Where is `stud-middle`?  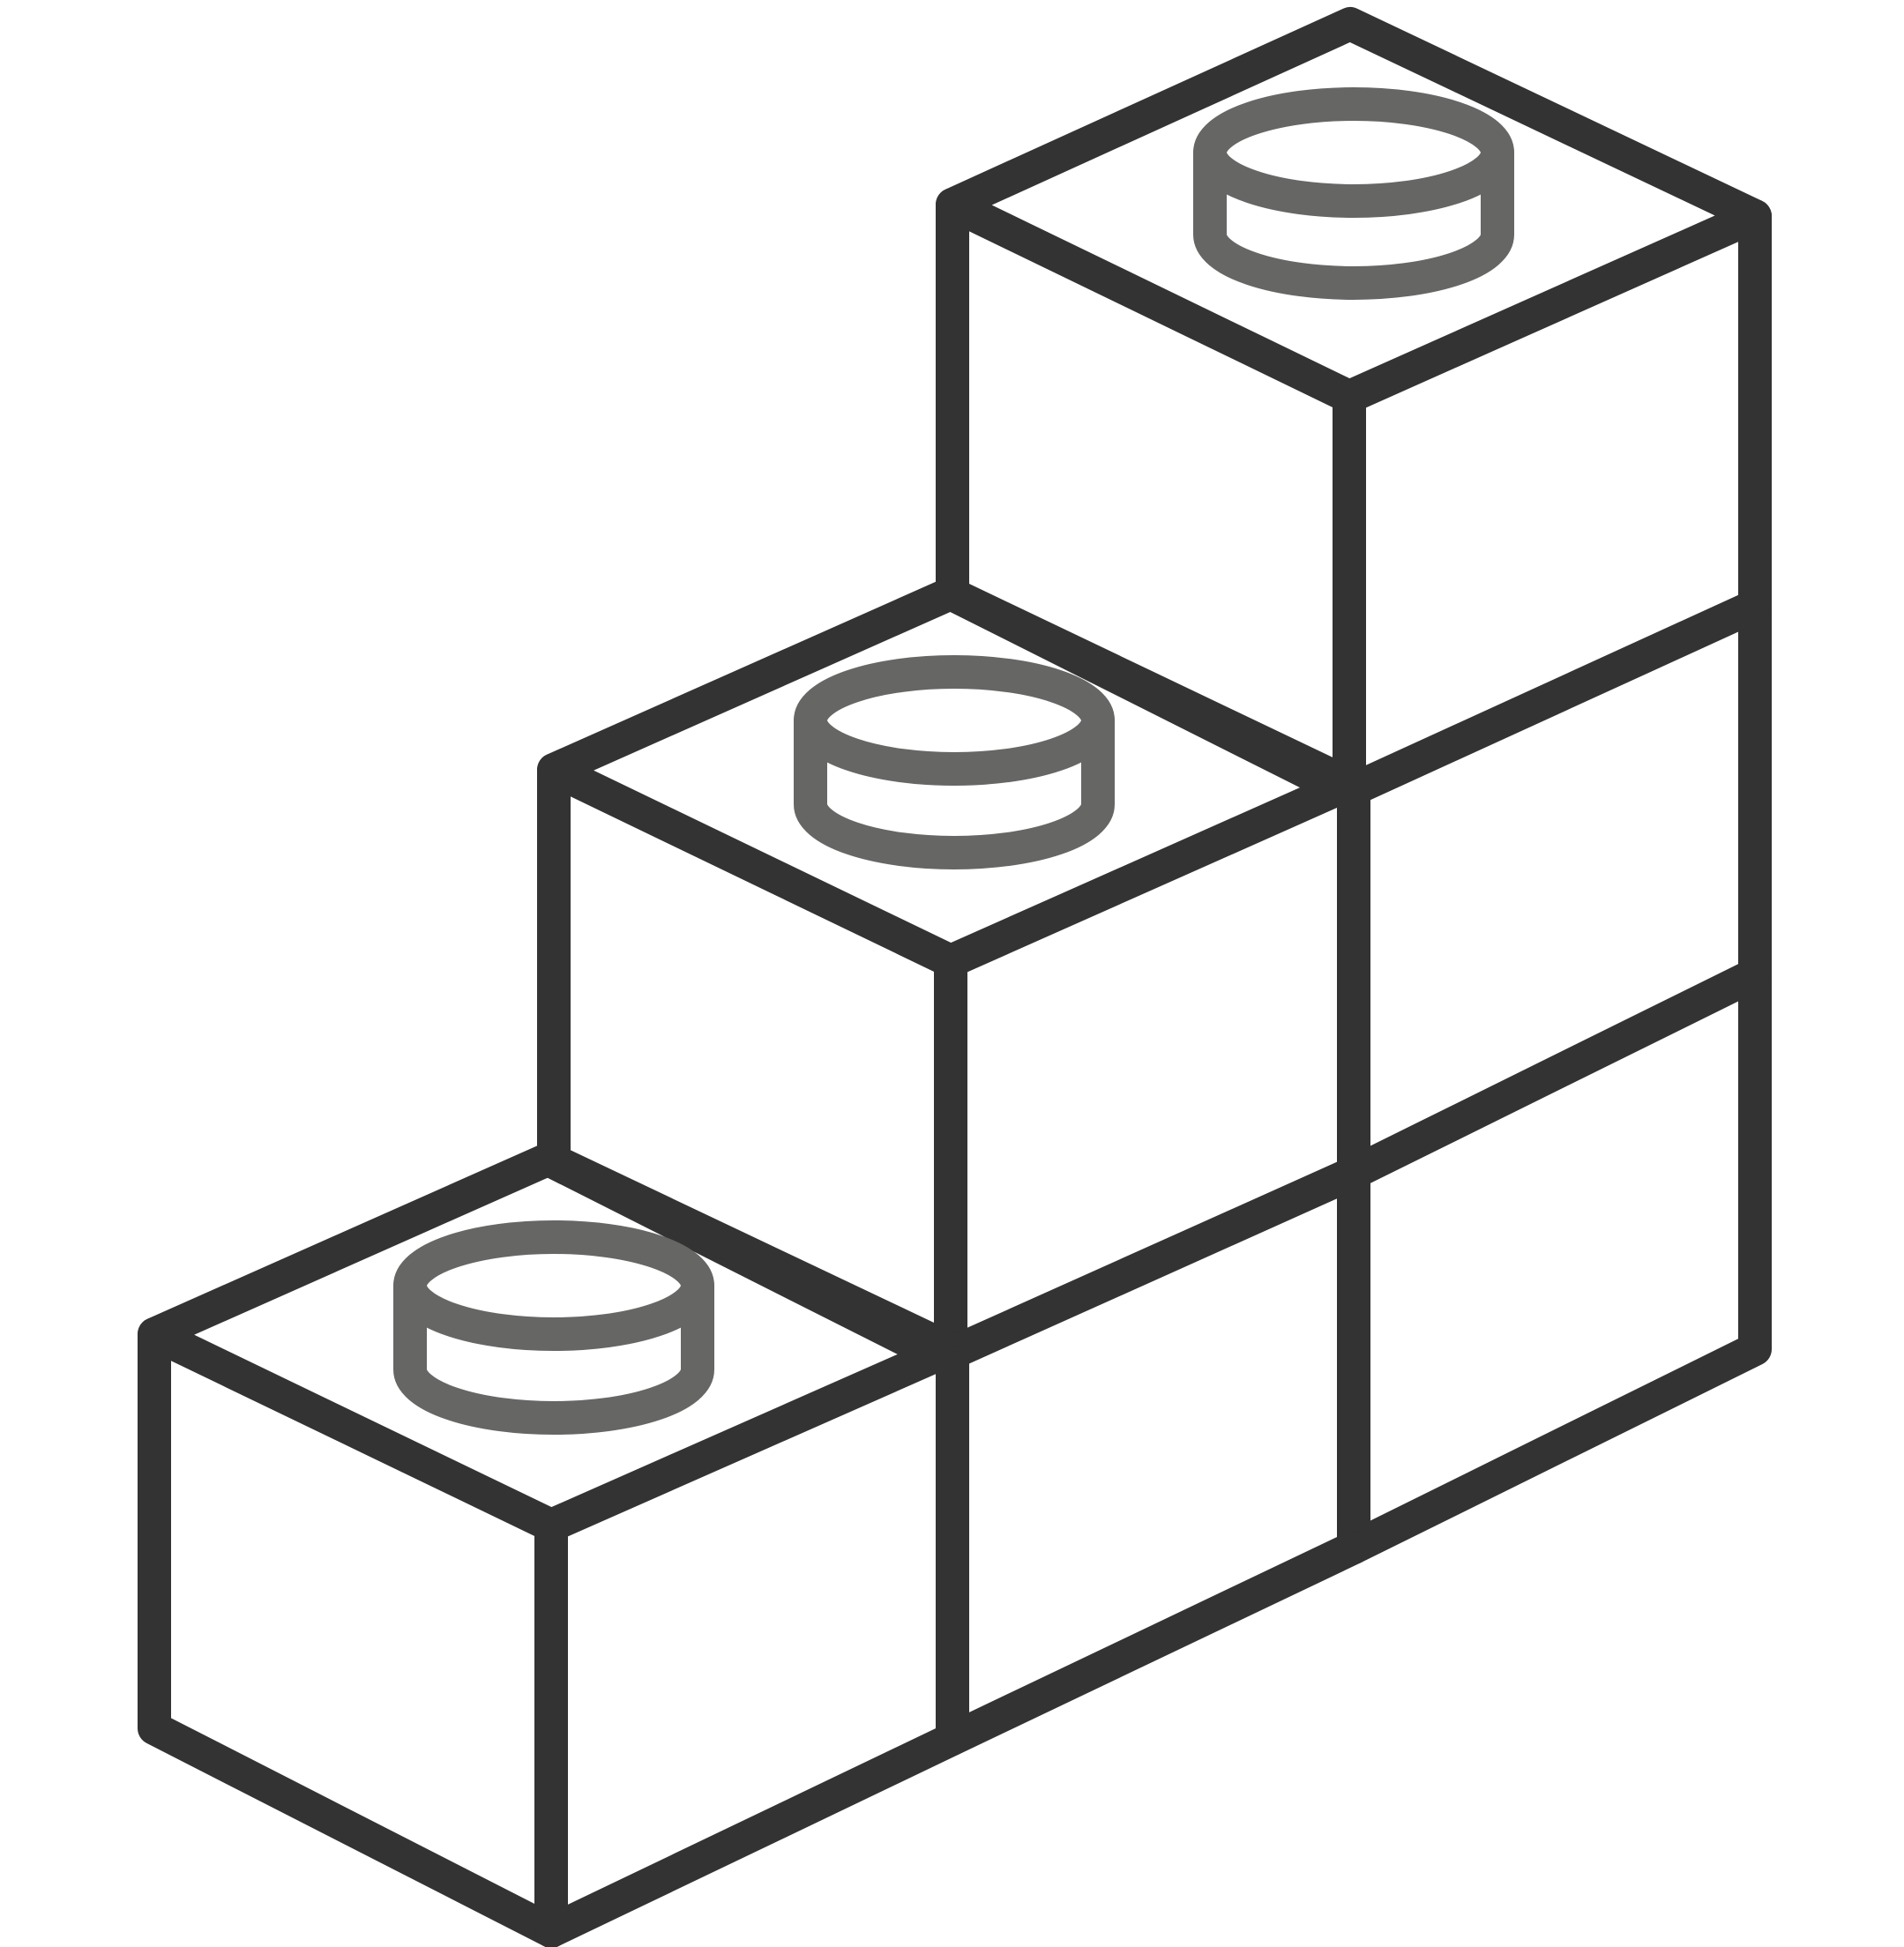 stud-middle is located at coordinates (954, 762).